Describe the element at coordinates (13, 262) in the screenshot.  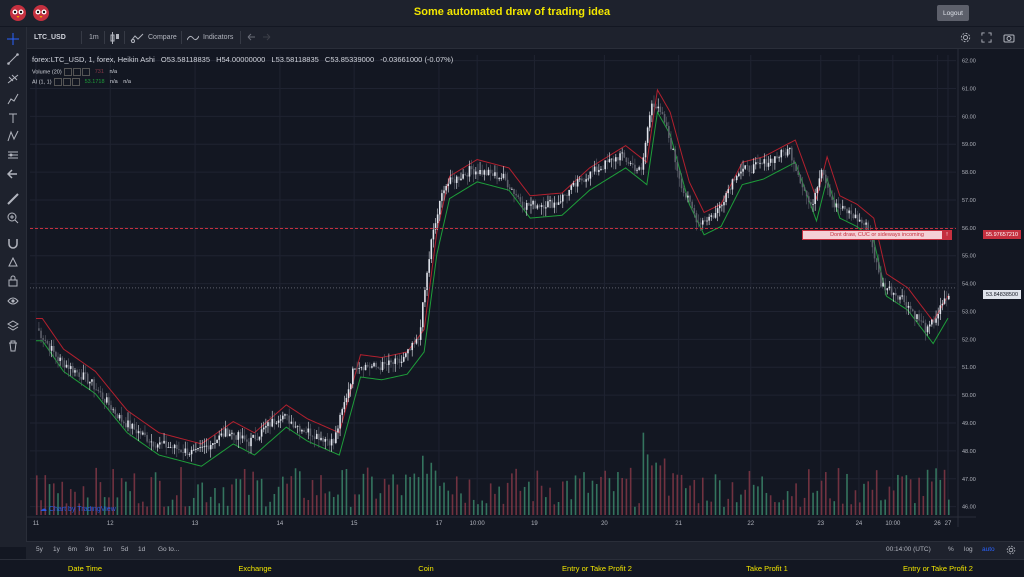
I see `lock-drawings-icon` at that location.